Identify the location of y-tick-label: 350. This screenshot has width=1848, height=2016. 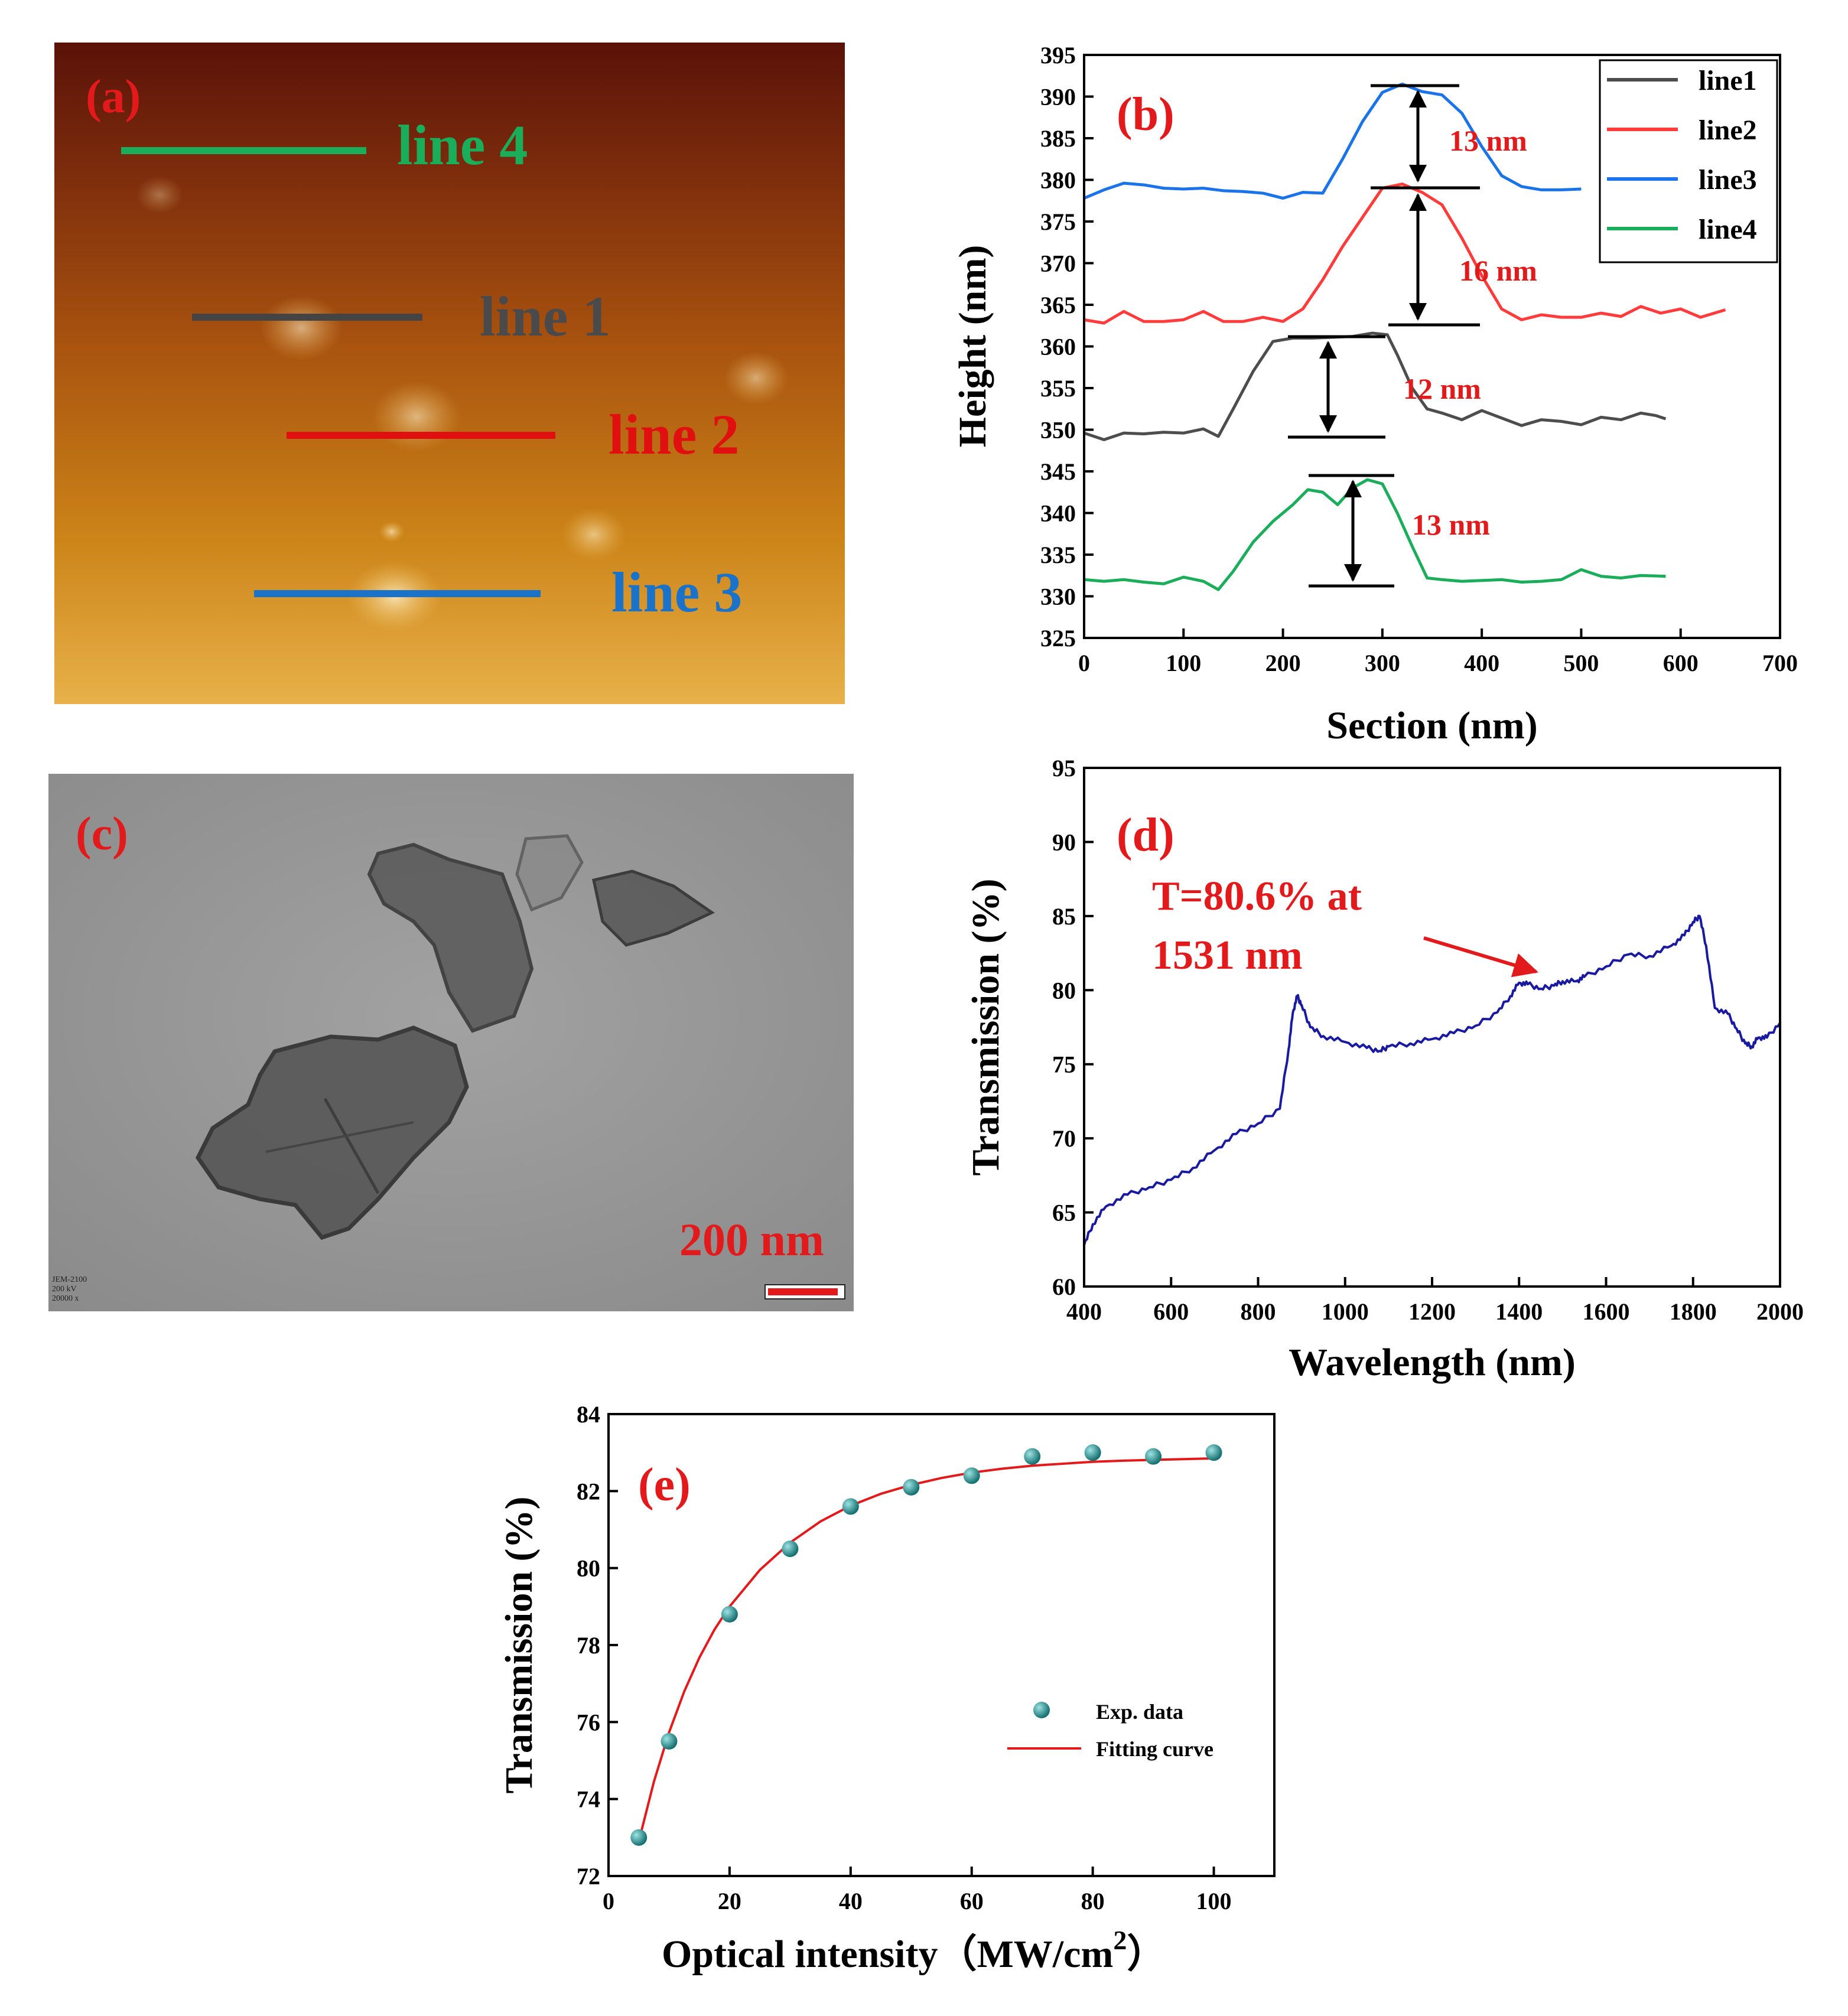
(1058, 431).